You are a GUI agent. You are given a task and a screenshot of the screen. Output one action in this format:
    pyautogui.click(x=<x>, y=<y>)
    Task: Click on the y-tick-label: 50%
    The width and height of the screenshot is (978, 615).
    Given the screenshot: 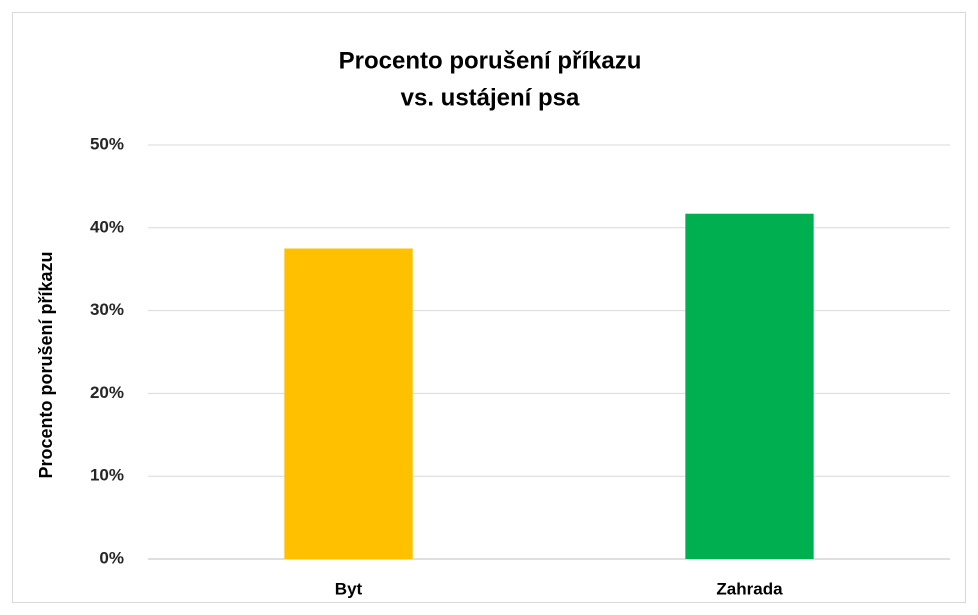 What is the action you would take?
    pyautogui.click(x=107, y=143)
    